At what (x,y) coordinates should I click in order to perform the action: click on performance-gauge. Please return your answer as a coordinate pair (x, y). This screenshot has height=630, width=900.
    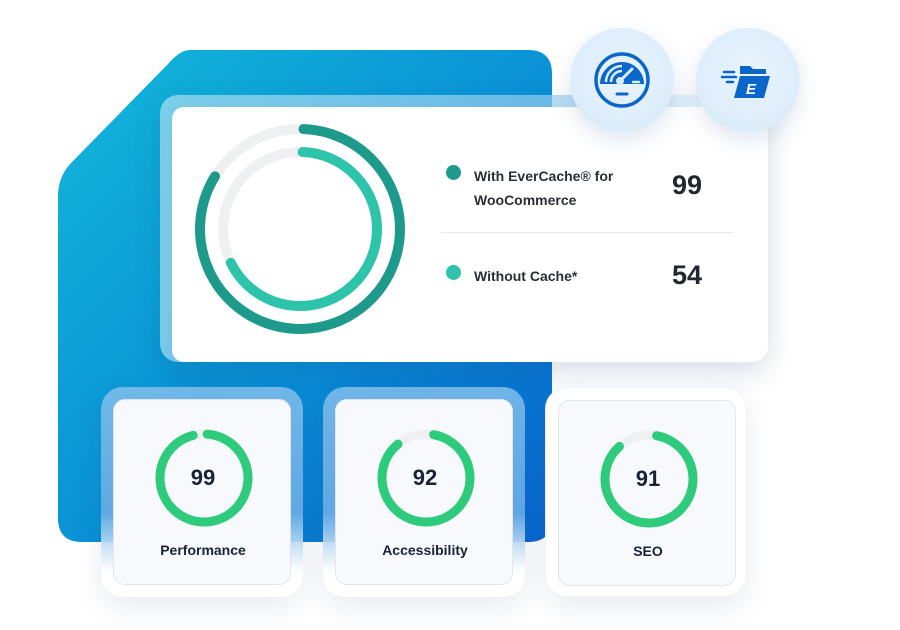
    Looking at the image, I should click on (204, 478).